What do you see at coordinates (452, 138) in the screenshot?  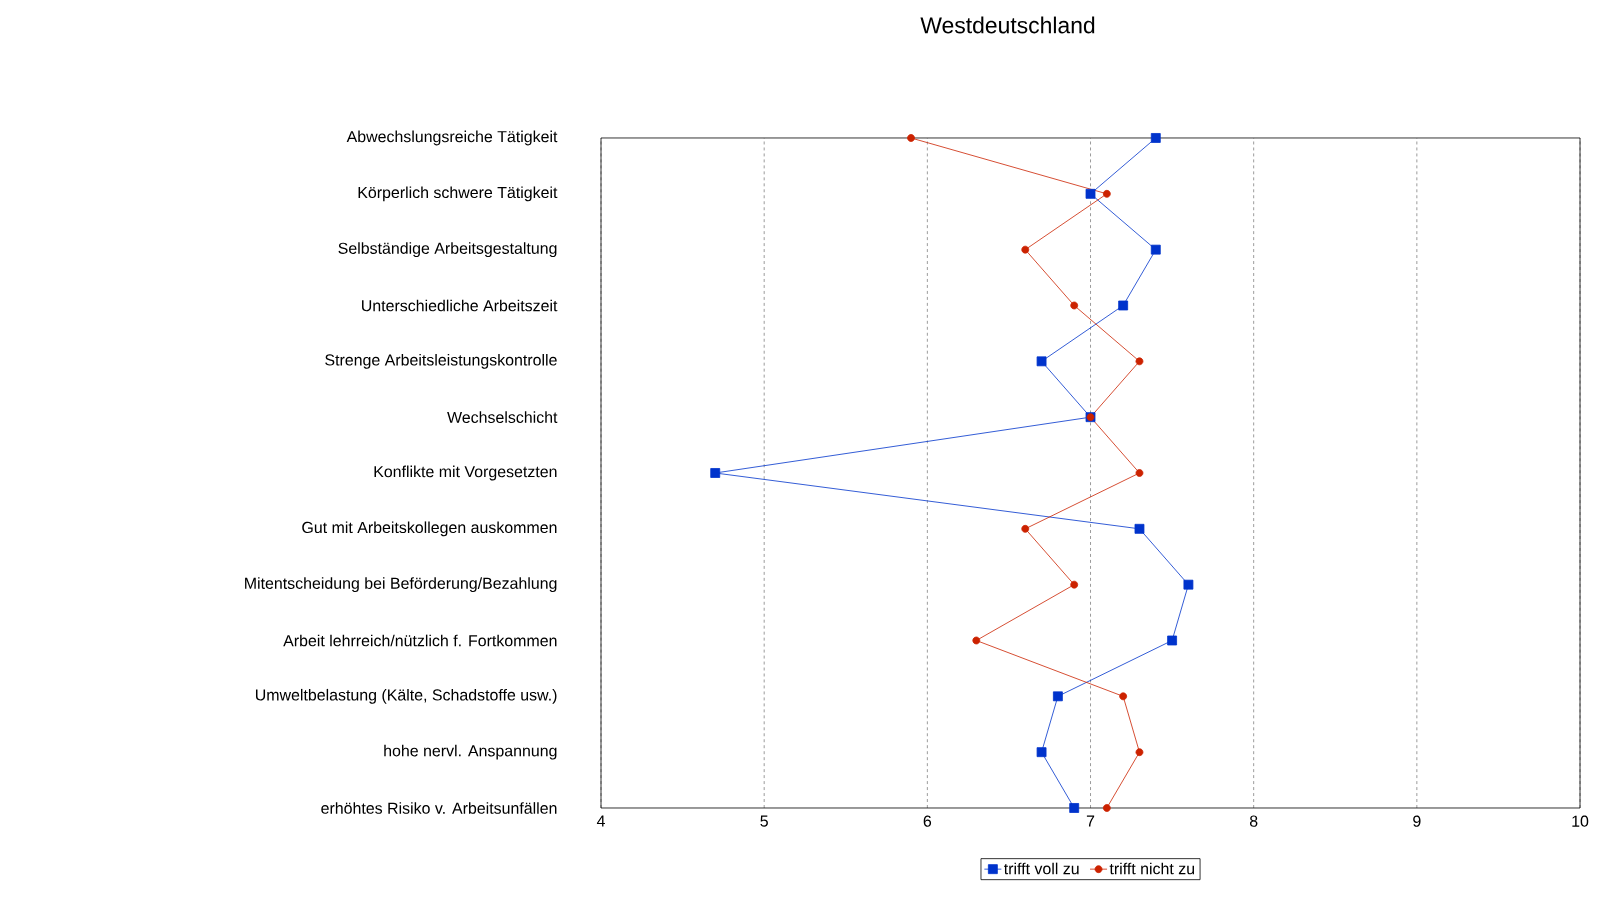 I see `y-tick-label: Abwechslungsreiche Tätigkeit` at bounding box center [452, 138].